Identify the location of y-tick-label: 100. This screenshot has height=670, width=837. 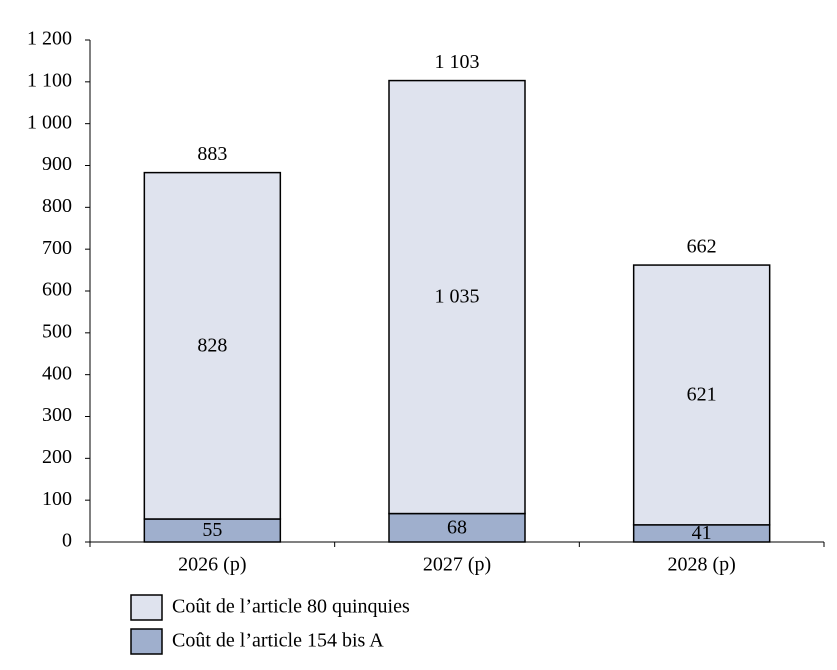
(57, 499).